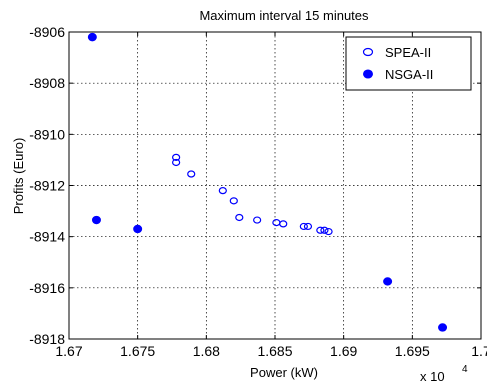 The image size is (487, 387). Describe the element at coordinates (432, 376) in the screenshot. I see `x-exponent-base: x 10` at that location.